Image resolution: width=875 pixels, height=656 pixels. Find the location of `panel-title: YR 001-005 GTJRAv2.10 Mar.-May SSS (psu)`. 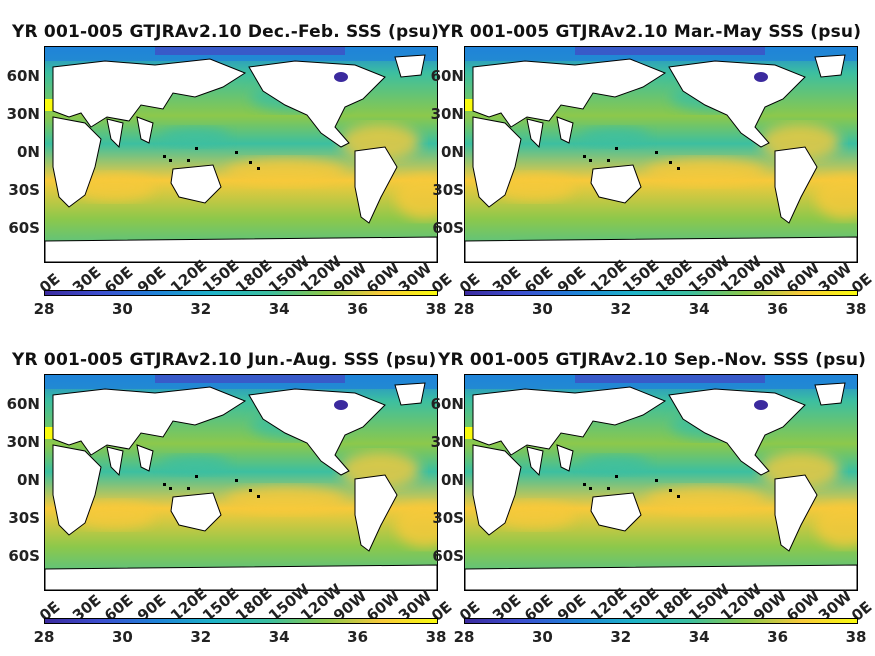

panel-title: YR 001-005 GTJRAv2.10 Mar.-May SSS (psu) is located at coordinates (650, 32).